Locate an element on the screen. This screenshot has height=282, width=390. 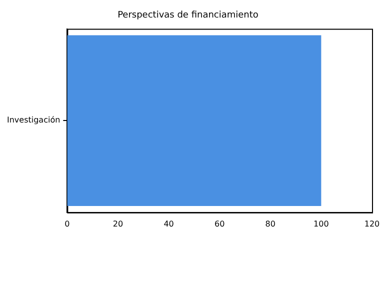
x-tick-label: 120 is located at coordinates (372, 223).